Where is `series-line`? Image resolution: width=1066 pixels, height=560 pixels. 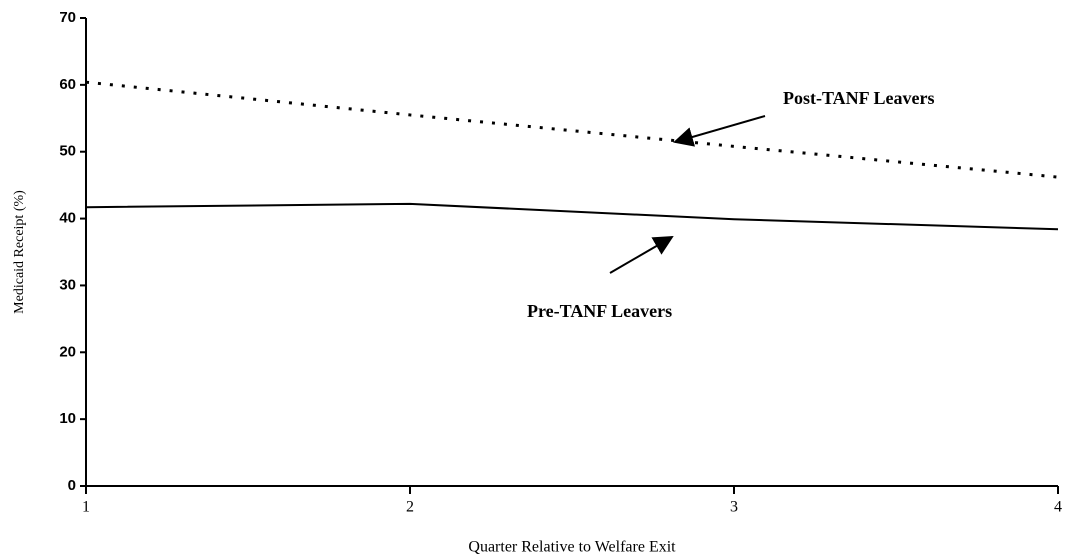
series-line is located at coordinates (572, 216).